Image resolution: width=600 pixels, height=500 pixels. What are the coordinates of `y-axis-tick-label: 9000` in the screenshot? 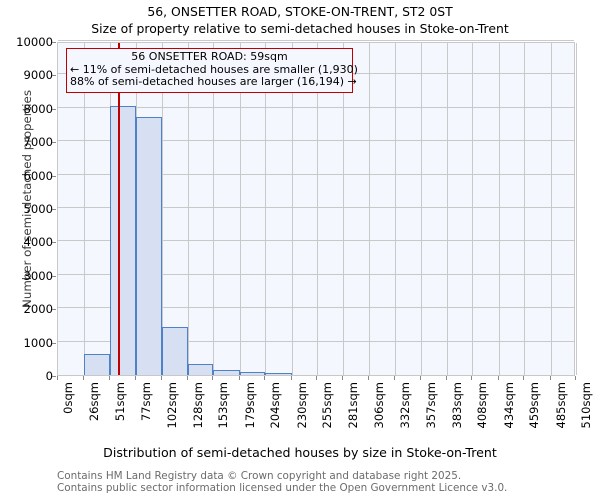 It's located at (38, 75).